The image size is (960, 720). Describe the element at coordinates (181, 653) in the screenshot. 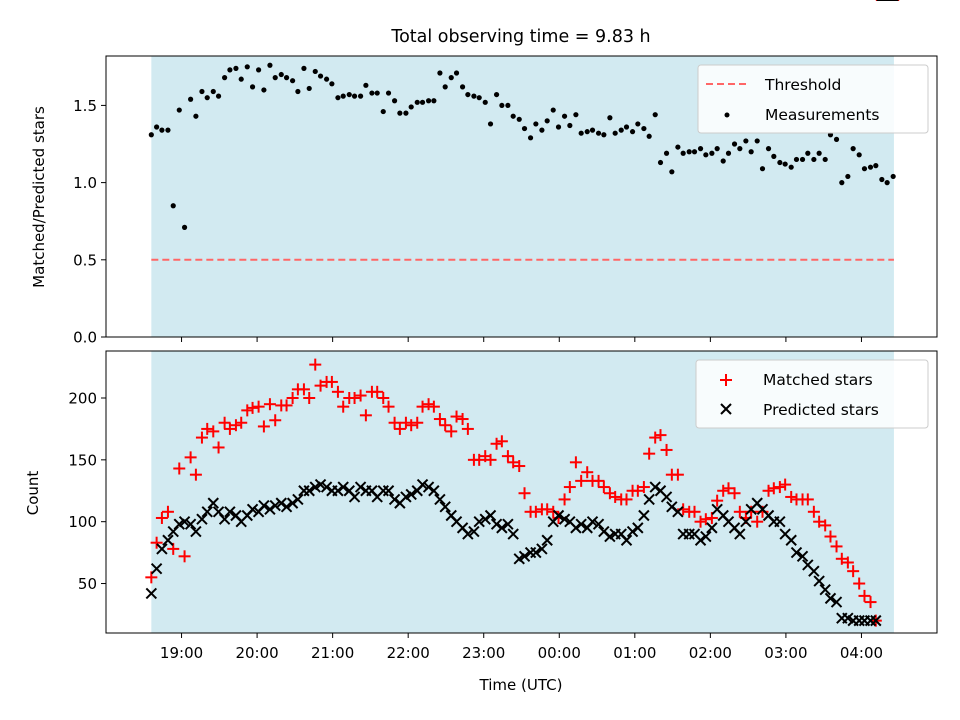

I see `x-tick-label: 19:00` at that location.